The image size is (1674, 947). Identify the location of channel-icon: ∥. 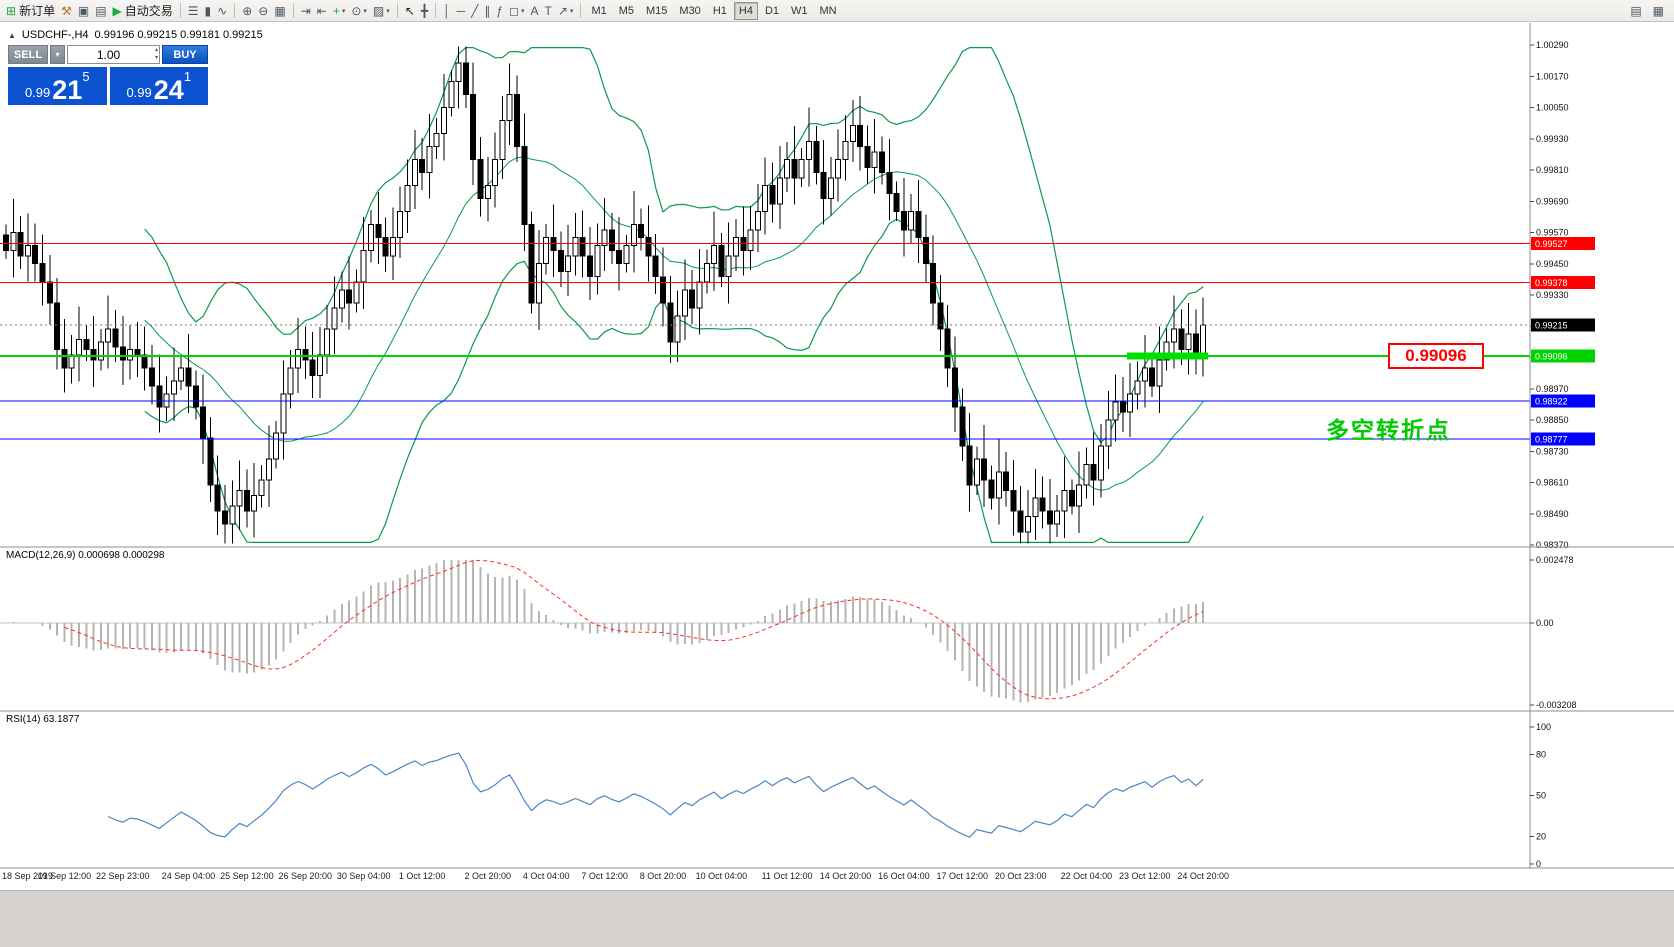
(487, 11).